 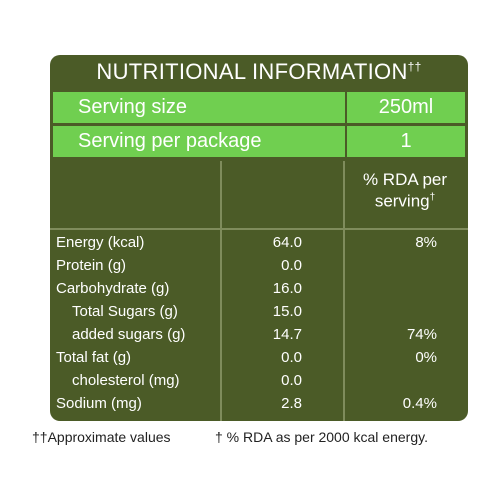 I want to click on serving-label: Serving size, so click(x=132, y=107).